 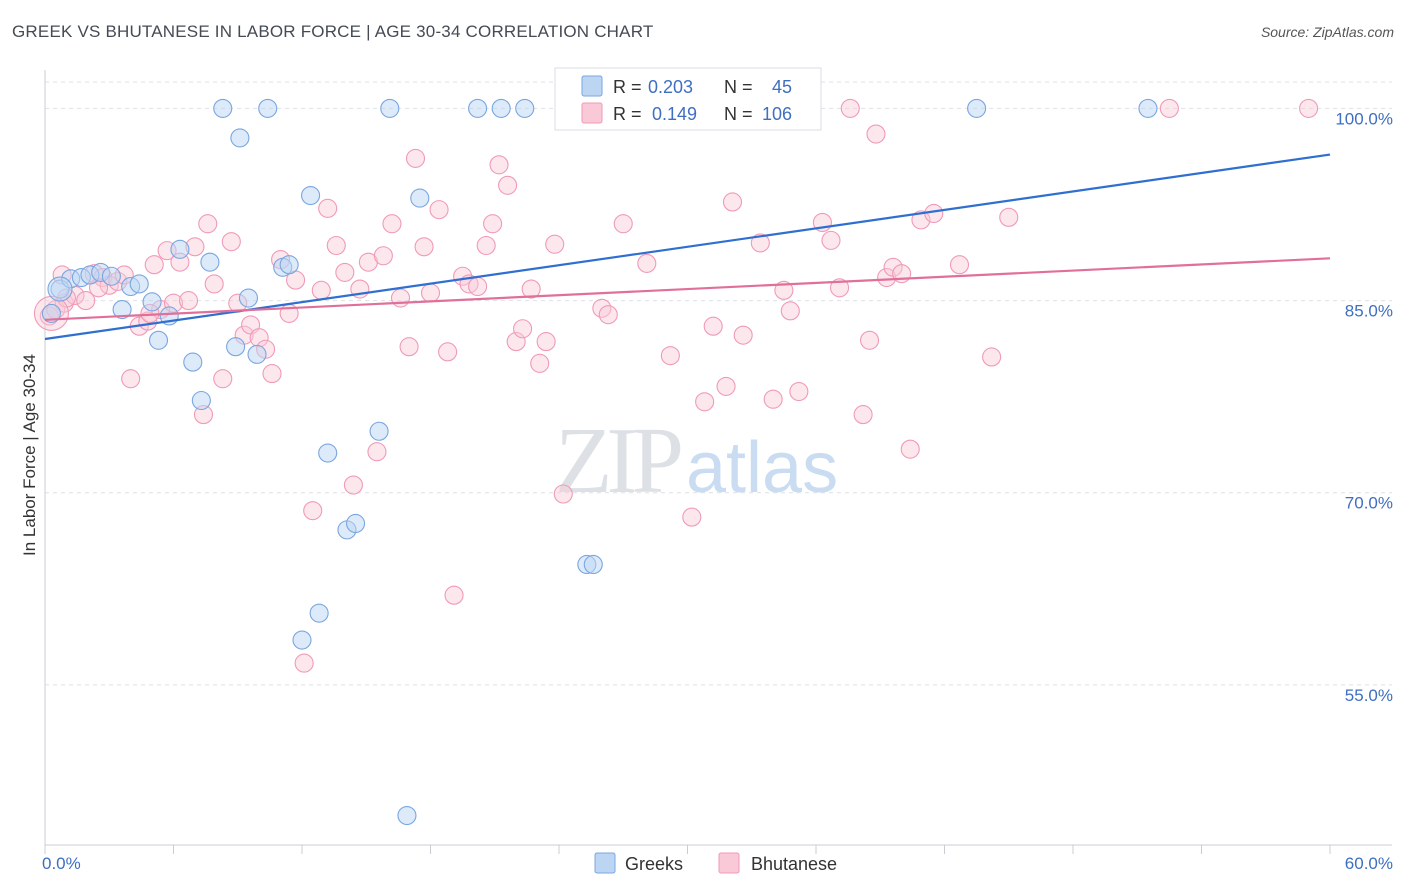 What do you see at coordinates (688, 99) in the screenshot?
I see `stats-legend: R = 0.203 N = 45 R = 0.149 N = 106` at bounding box center [688, 99].